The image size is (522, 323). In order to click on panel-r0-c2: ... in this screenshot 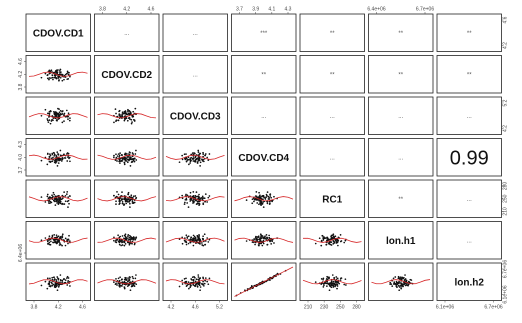, I will do `click(195, 32)`.